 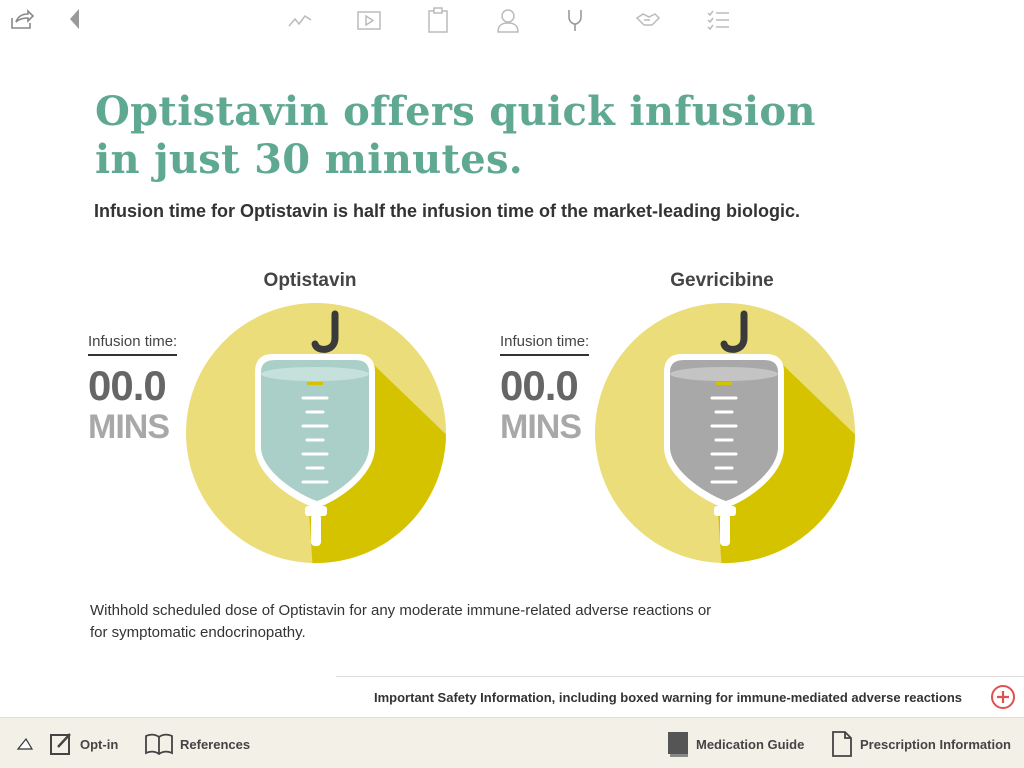 What do you see at coordinates (438, 20) in the screenshot?
I see `clipboard-icon` at bounding box center [438, 20].